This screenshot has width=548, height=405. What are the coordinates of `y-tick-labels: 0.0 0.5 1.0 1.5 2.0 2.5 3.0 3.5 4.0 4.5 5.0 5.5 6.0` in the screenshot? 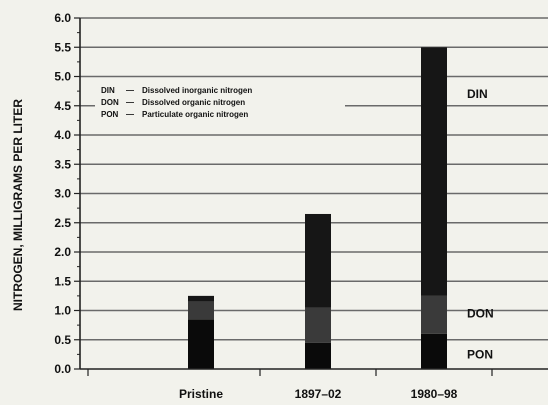 It's located at (62, 193).